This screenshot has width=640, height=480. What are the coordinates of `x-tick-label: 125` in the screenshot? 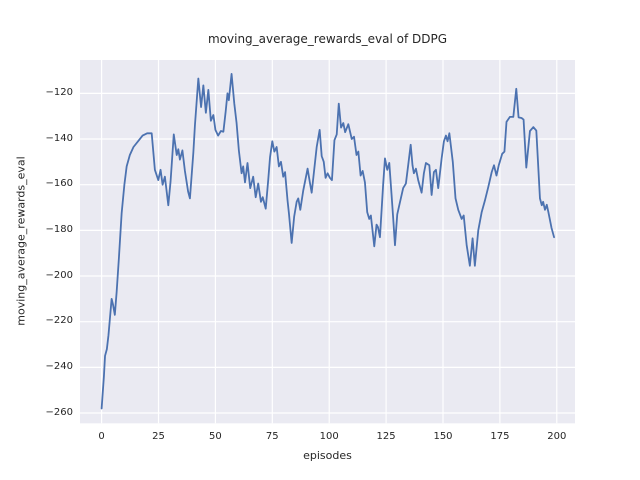 It's located at (386, 436).